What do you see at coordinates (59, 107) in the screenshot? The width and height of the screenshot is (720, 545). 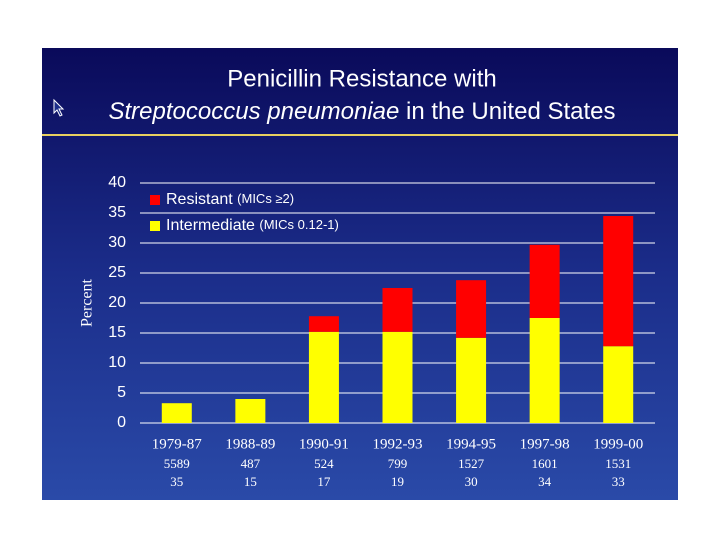 I see `cursor-icon` at bounding box center [59, 107].